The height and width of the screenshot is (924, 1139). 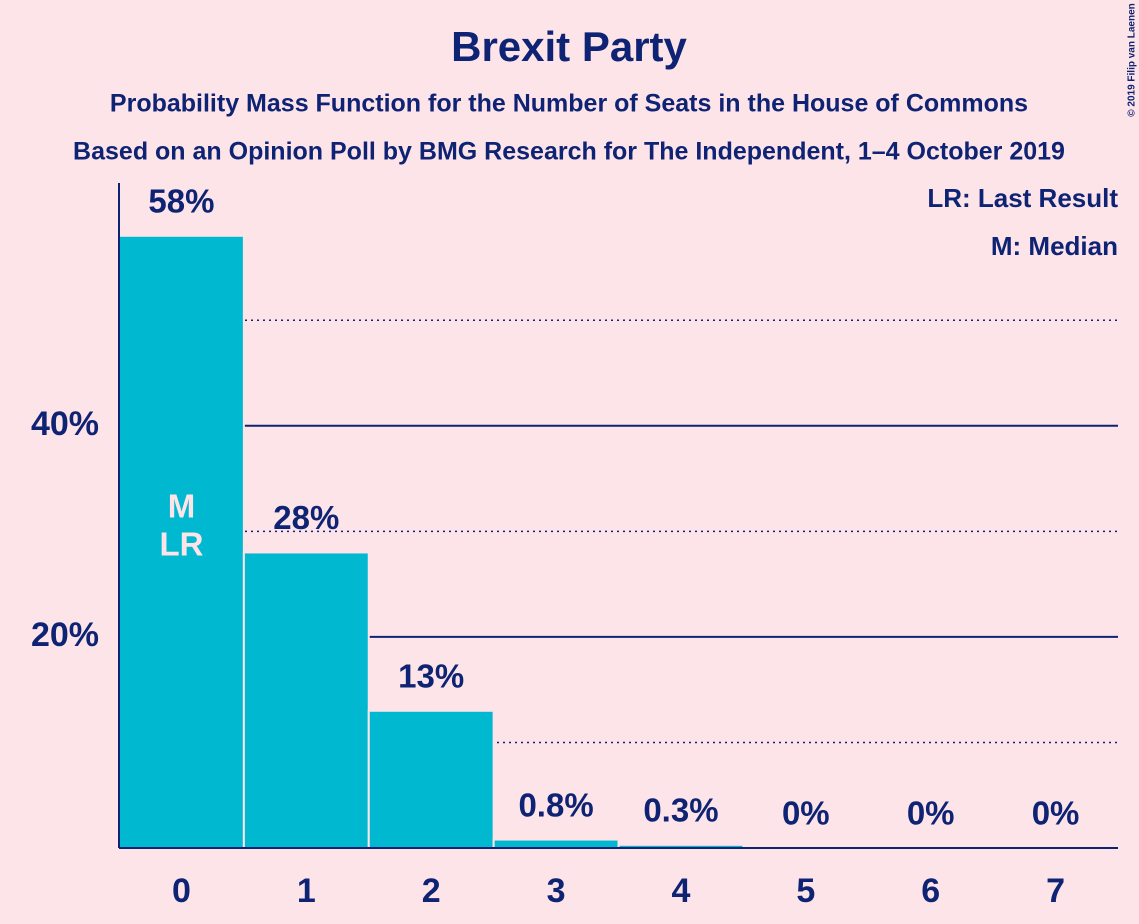 What do you see at coordinates (182, 506) in the screenshot?
I see `median-marker: M` at bounding box center [182, 506].